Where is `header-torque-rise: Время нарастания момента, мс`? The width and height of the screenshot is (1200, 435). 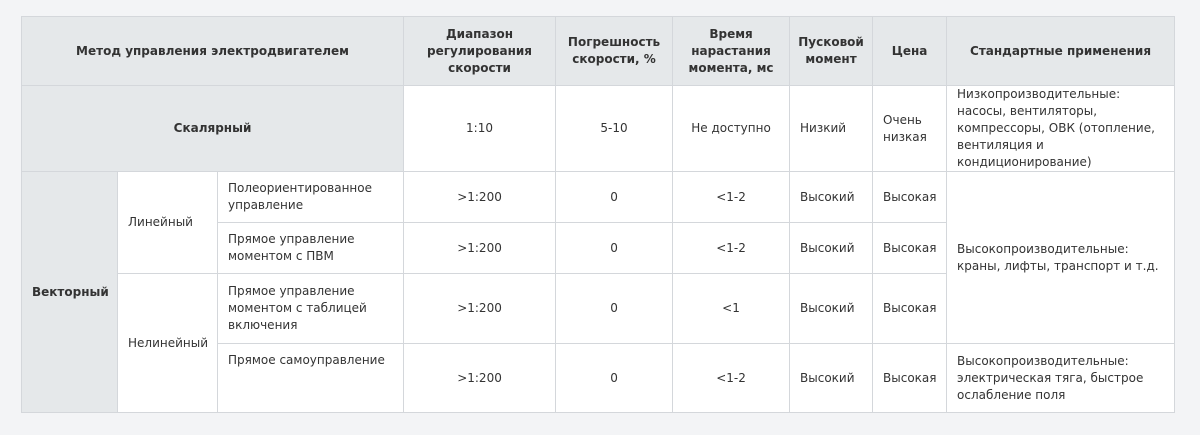
header-torque-rise: Время нарастания момента, мс is located at coordinates (731, 51).